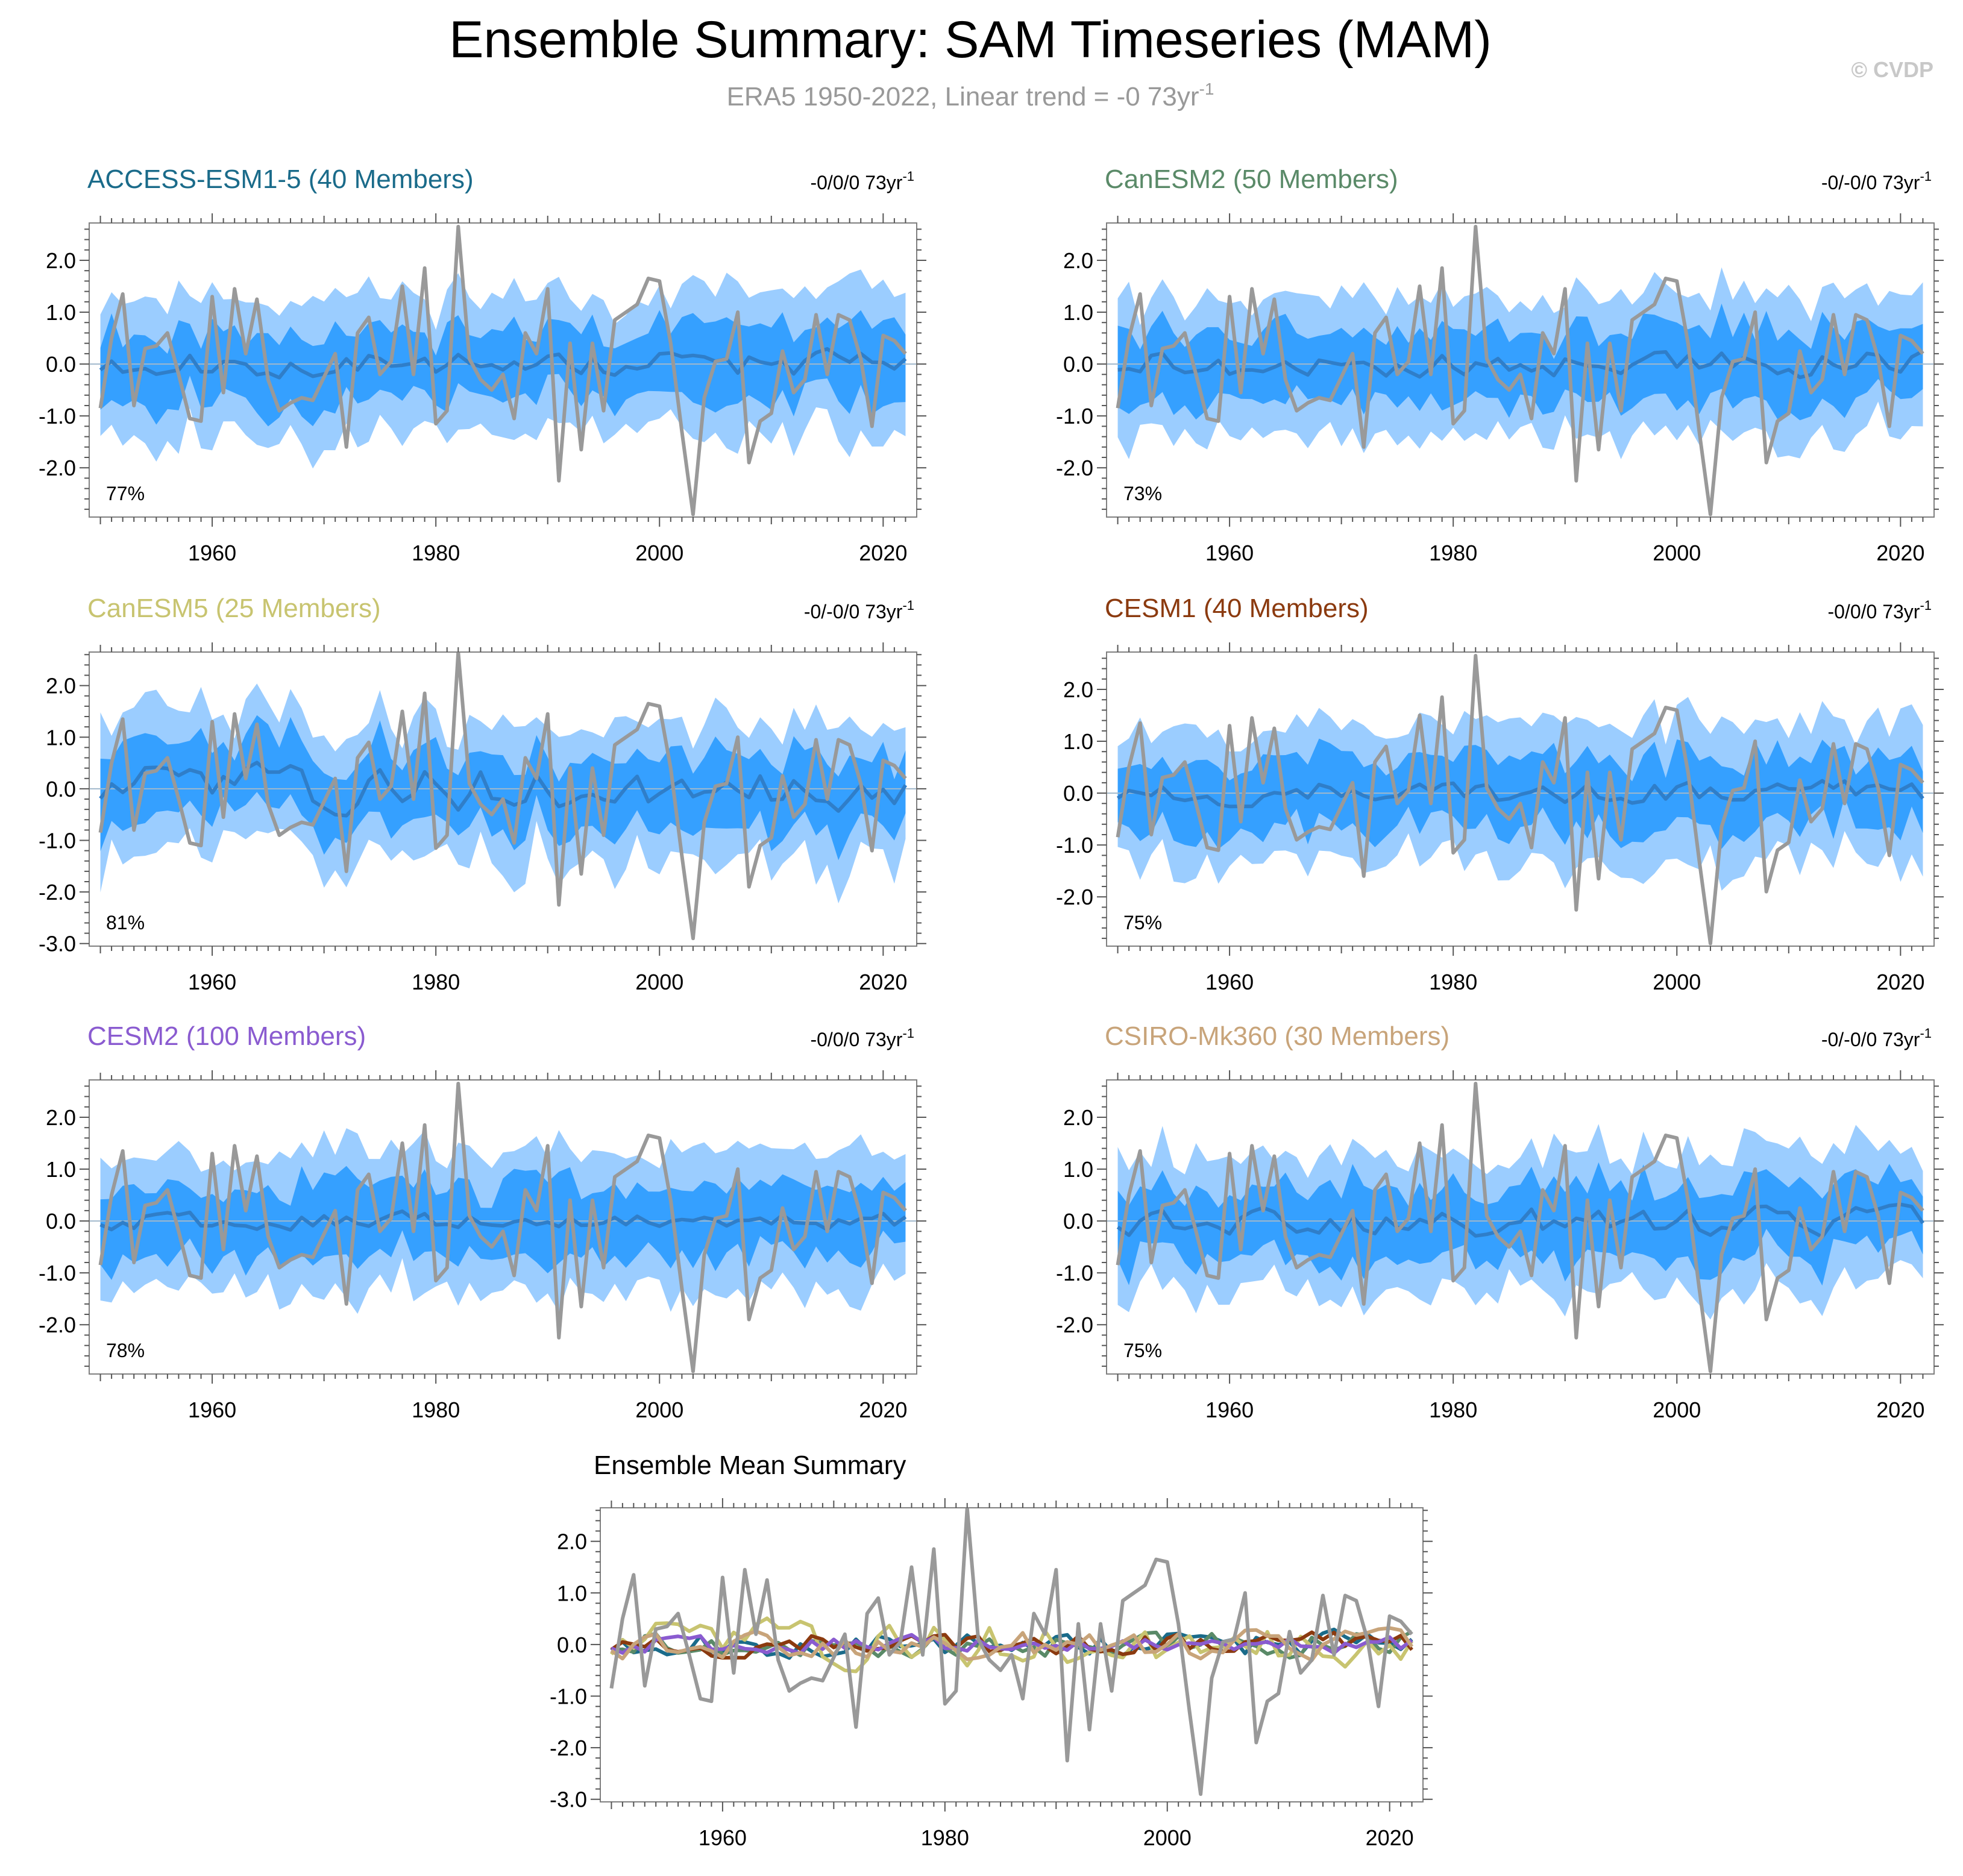 The image size is (1963, 1876). Describe the element at coordinates (1277, 1036) in the screenshot. I see `panel-title: CSIRO-Mk360 (30 Members)` at that location.